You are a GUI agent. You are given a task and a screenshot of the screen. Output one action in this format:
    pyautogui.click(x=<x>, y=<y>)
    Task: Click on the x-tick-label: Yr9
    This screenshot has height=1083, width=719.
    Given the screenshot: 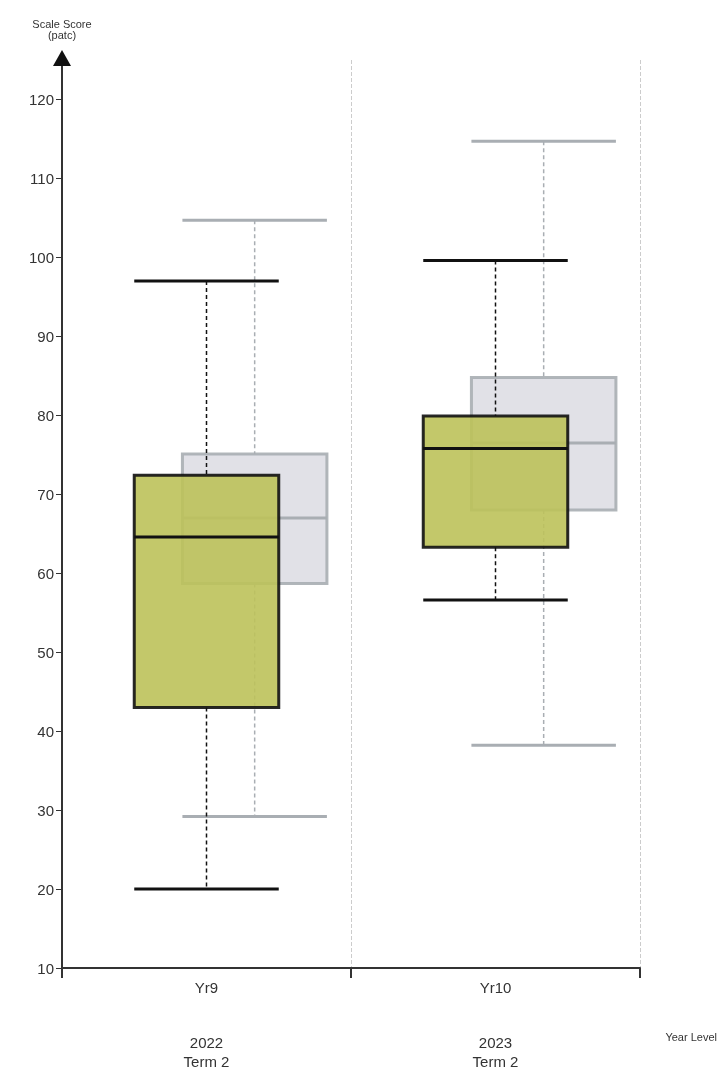 What is the action you would take?
    pyautogui.click(x=206, y=987)
    